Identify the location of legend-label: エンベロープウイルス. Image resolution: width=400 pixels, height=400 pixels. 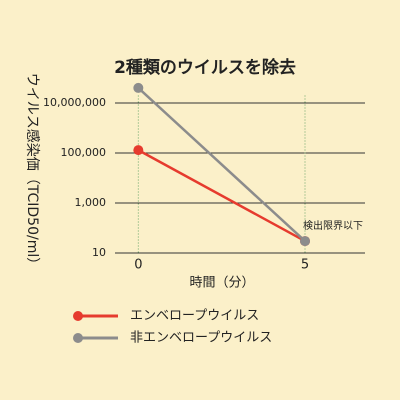
(194, 316).